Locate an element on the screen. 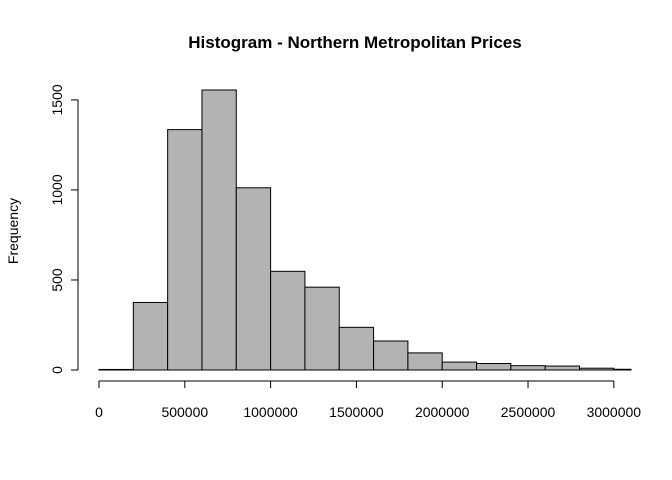  y-tick-label: 0 is located at coordinates (57, 370).